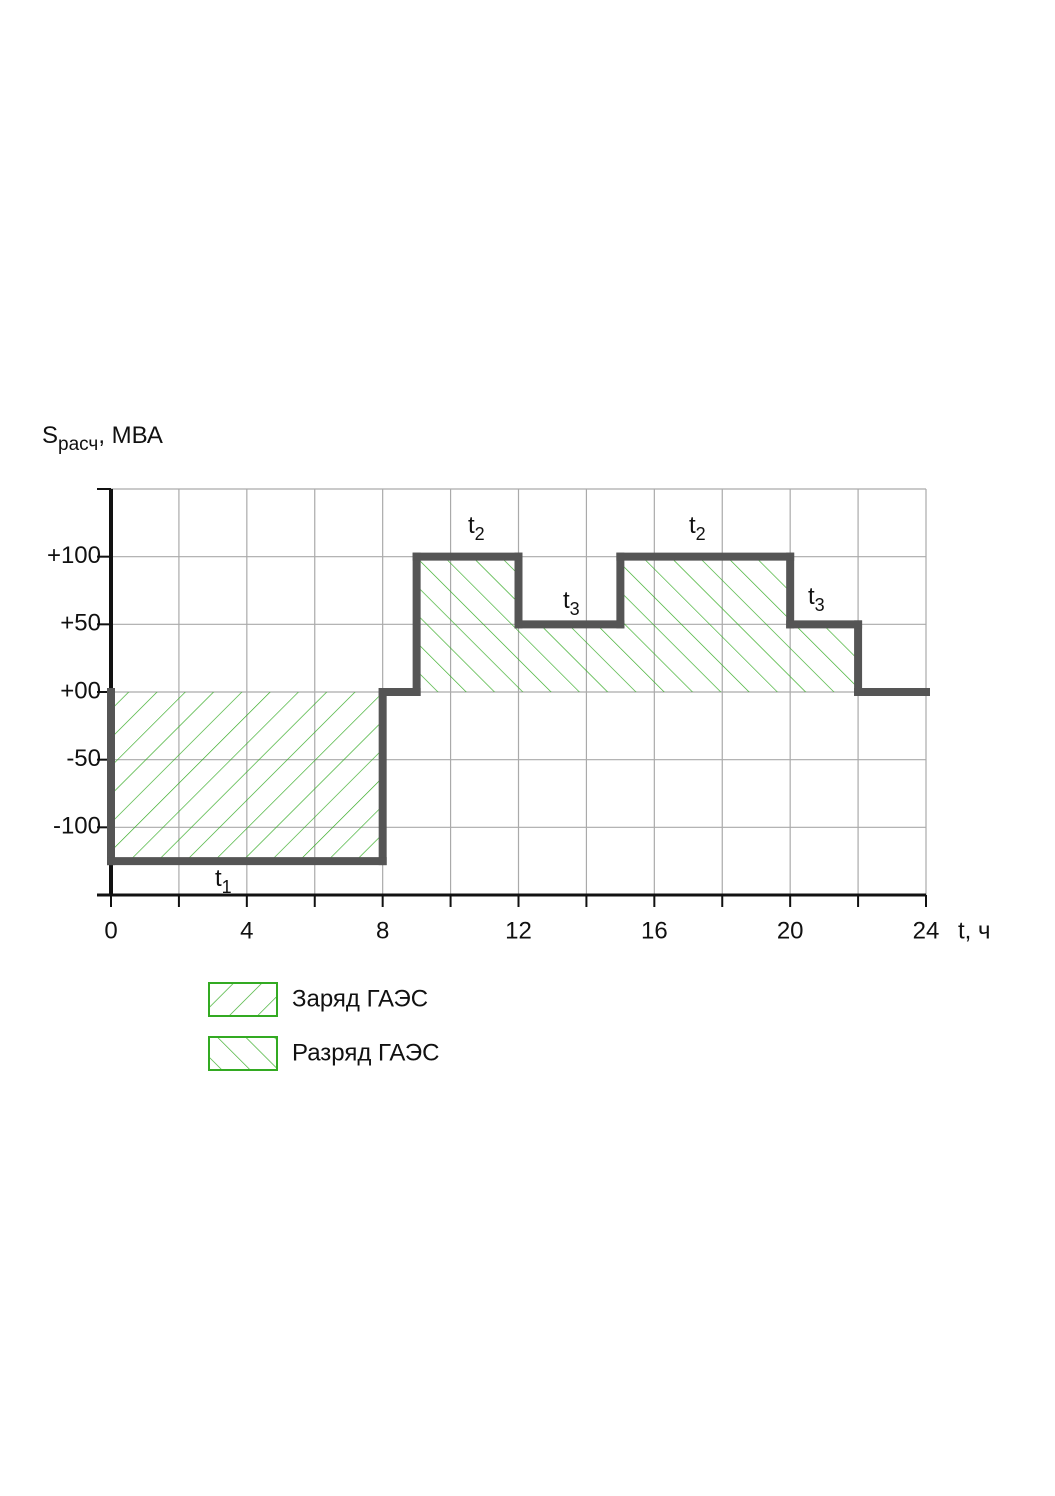 This screenshot has width=1055, height=1496. What do you see at coordinates (74, 555) in the screenshot?
I see `y-tick-label: +100` at bounding box center [74, 555].